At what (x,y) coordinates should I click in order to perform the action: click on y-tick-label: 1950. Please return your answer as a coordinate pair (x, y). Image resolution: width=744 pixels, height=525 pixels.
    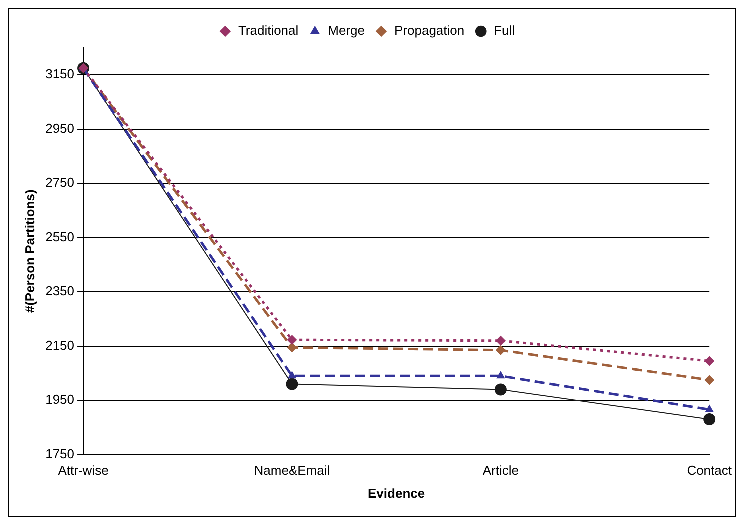
    Looking at the image, I should click on (60, 400).